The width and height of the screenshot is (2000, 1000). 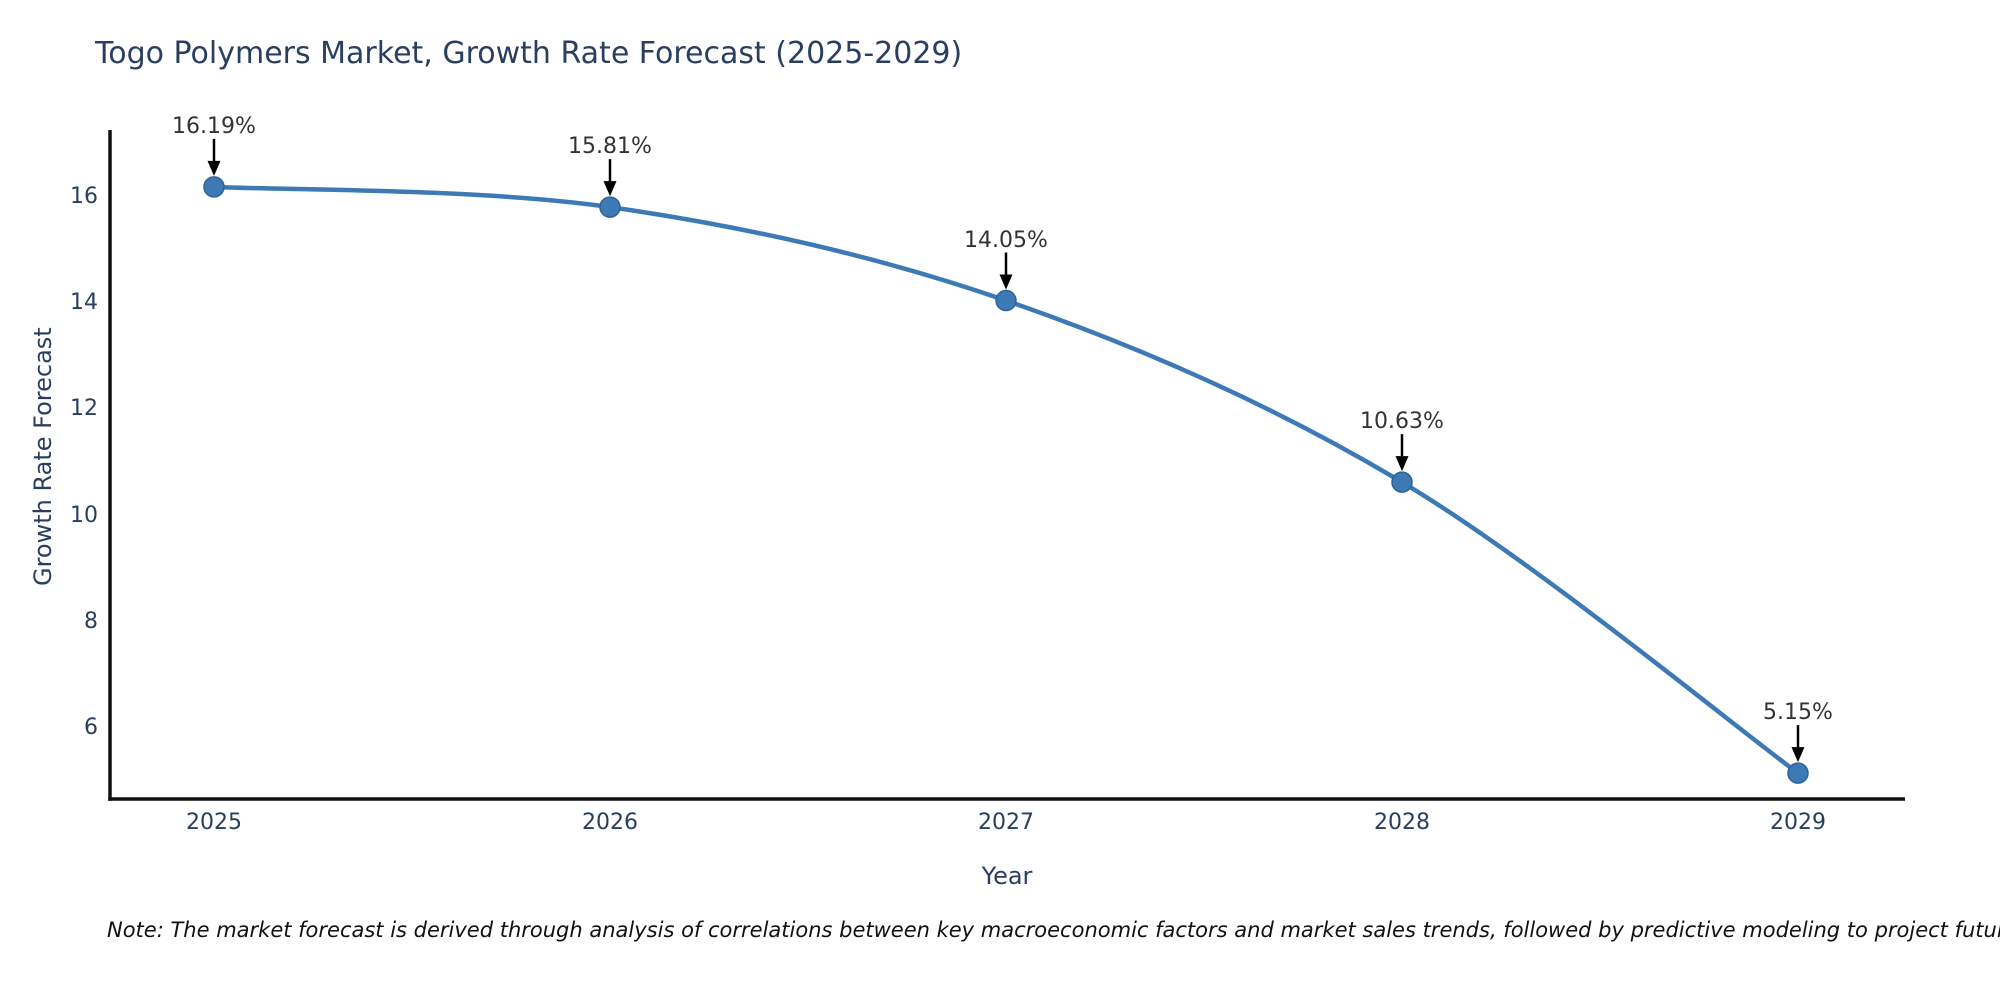 What do you see at coordinates (214, 126) in the screenshot?
I see `data-point-label: 16.19%` at bounding box center [214, 126].